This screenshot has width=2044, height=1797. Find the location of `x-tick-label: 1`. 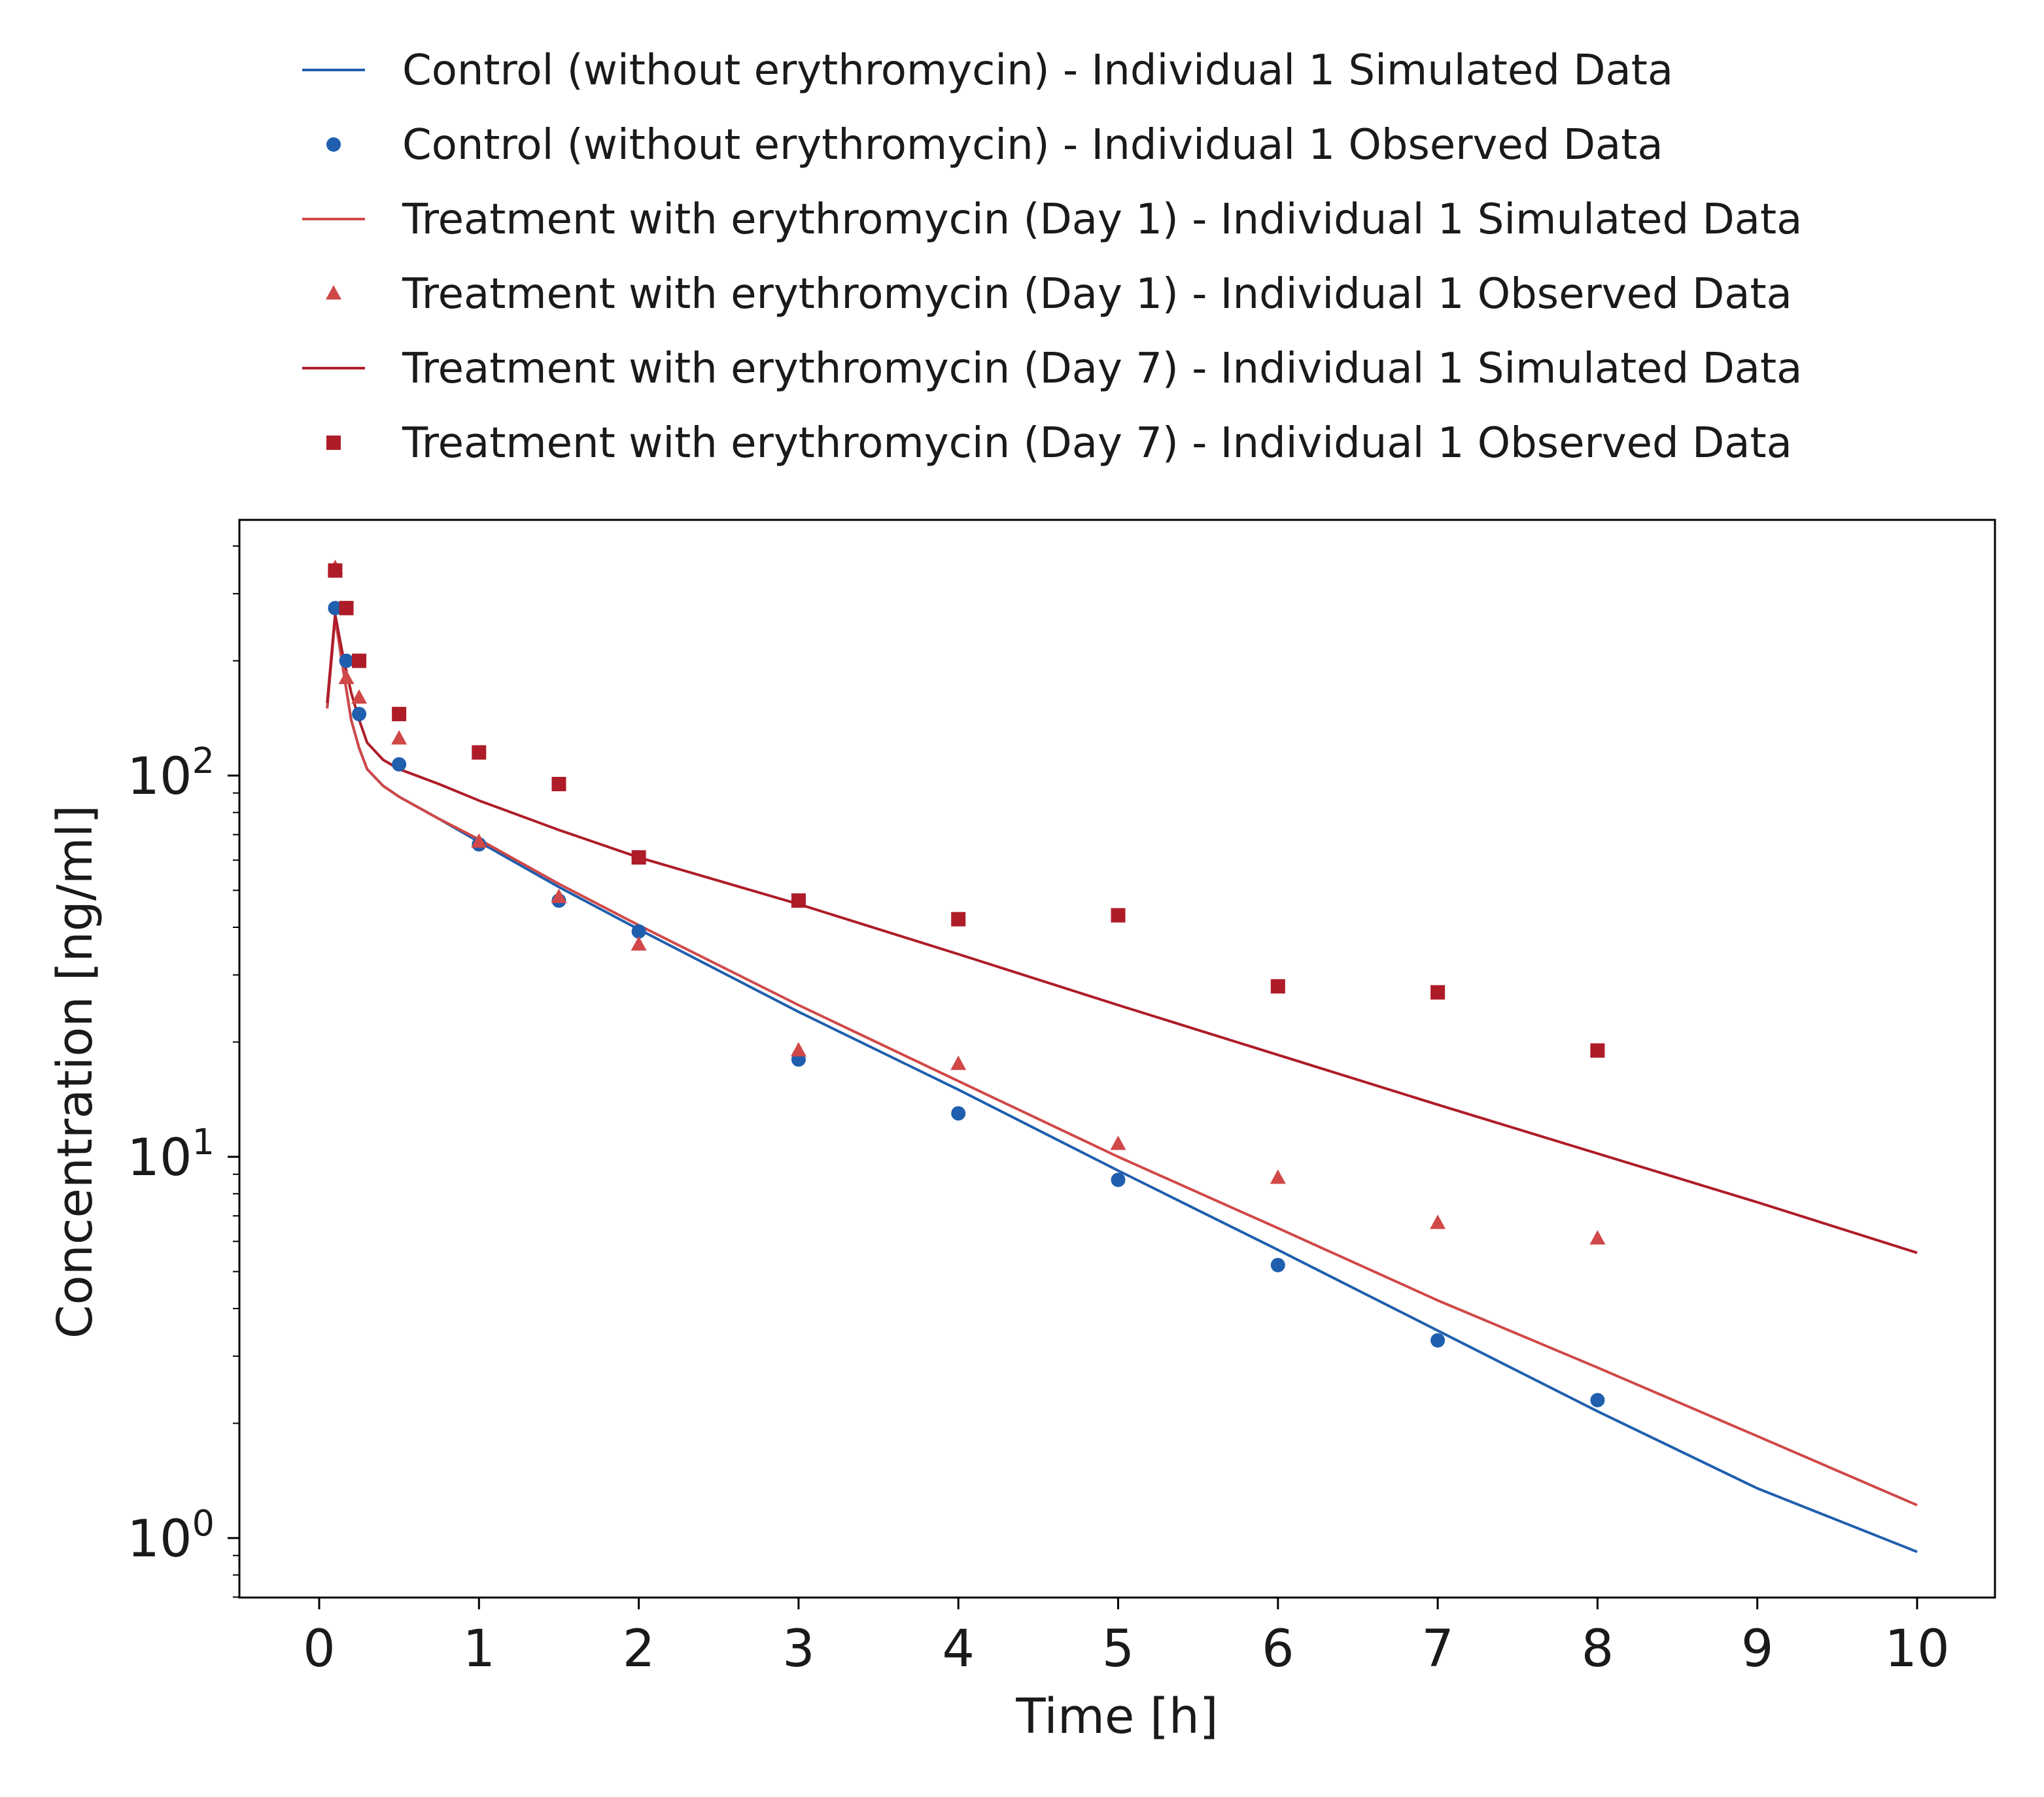

x-tick-label: 1 is located at coordinates (478, 1649).